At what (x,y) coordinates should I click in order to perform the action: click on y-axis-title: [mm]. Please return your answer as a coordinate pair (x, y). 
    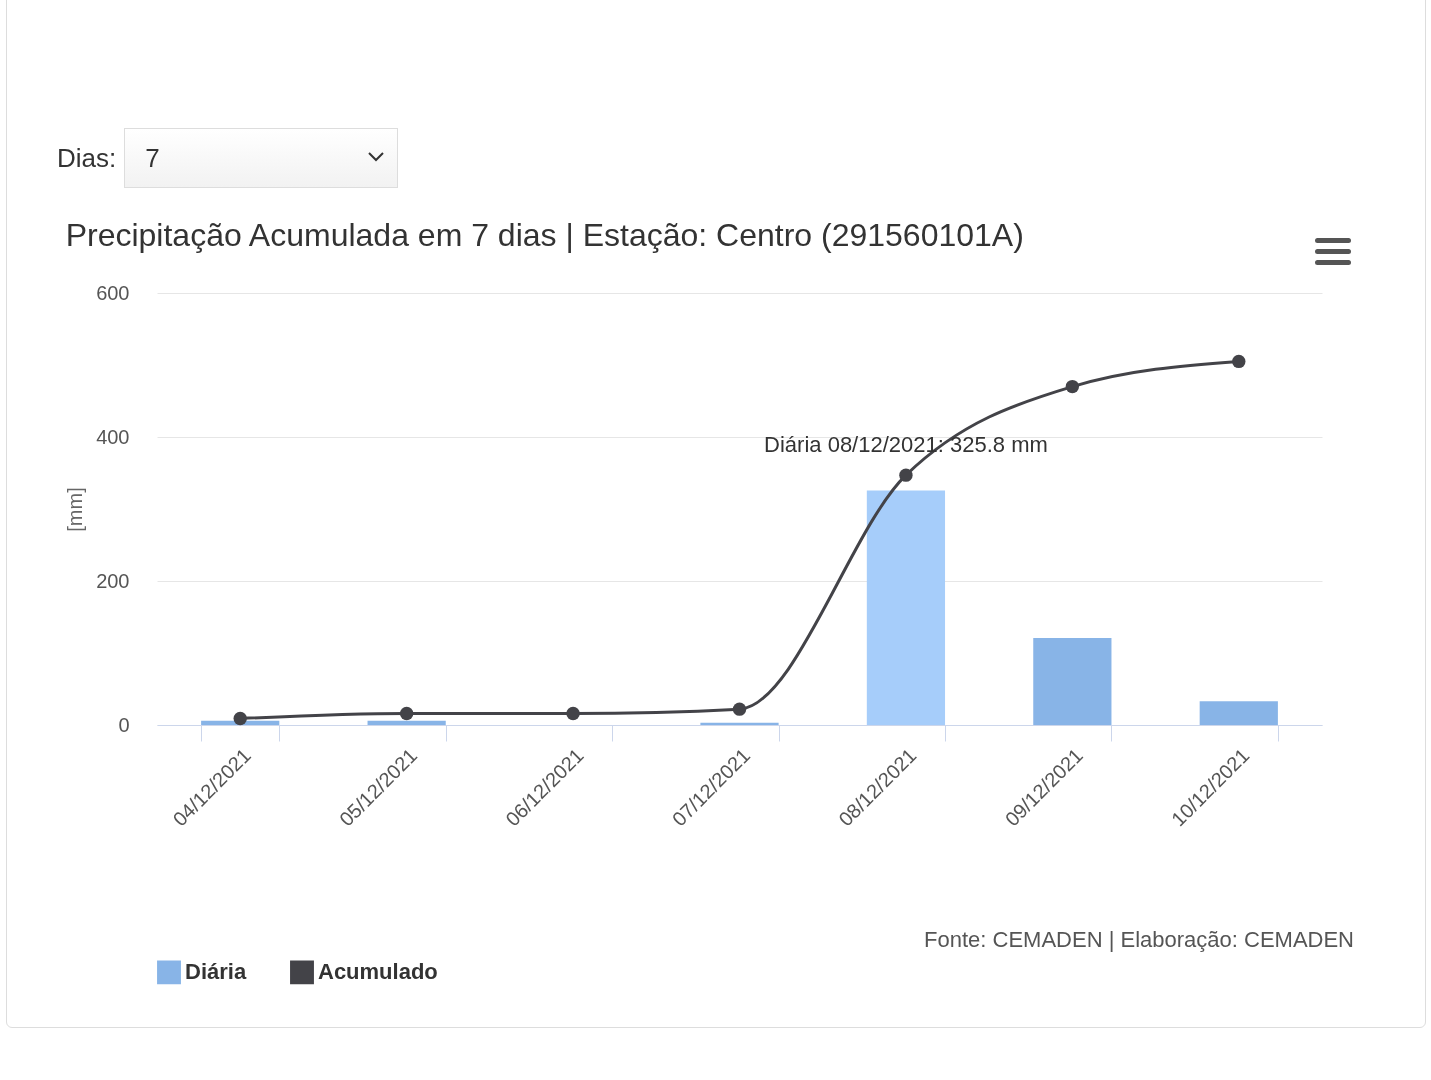
    Looking at the image, I should click on (75, 509).